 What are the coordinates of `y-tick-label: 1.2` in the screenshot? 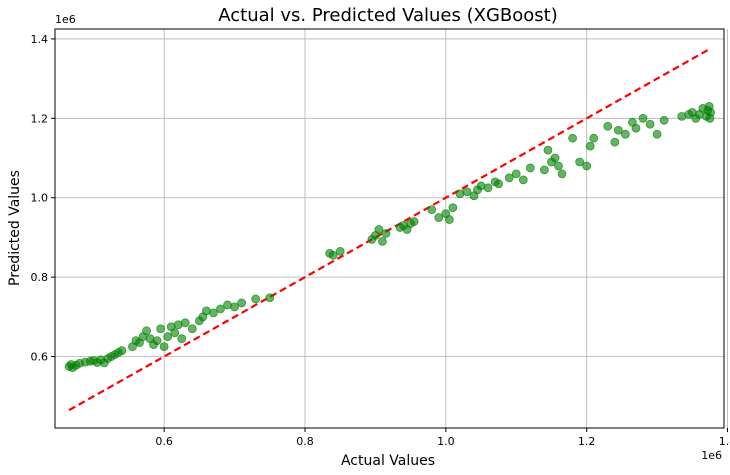 It's located at (40, 118).